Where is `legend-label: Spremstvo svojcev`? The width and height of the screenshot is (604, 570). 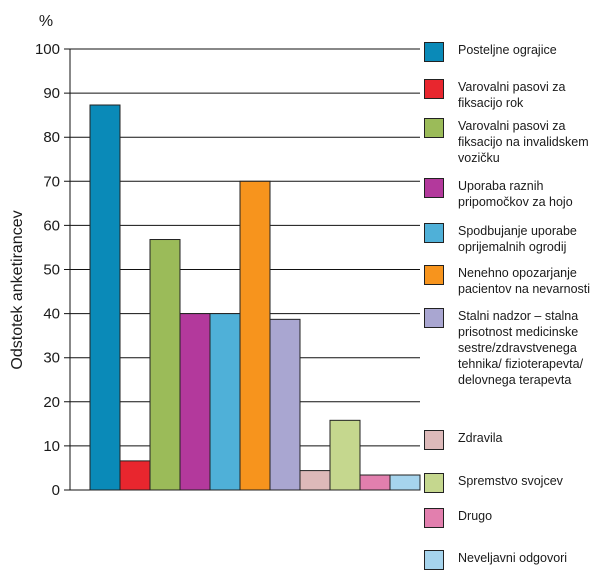 legend-label: Spremstvo svojcev is located at coordinates (531, 481).